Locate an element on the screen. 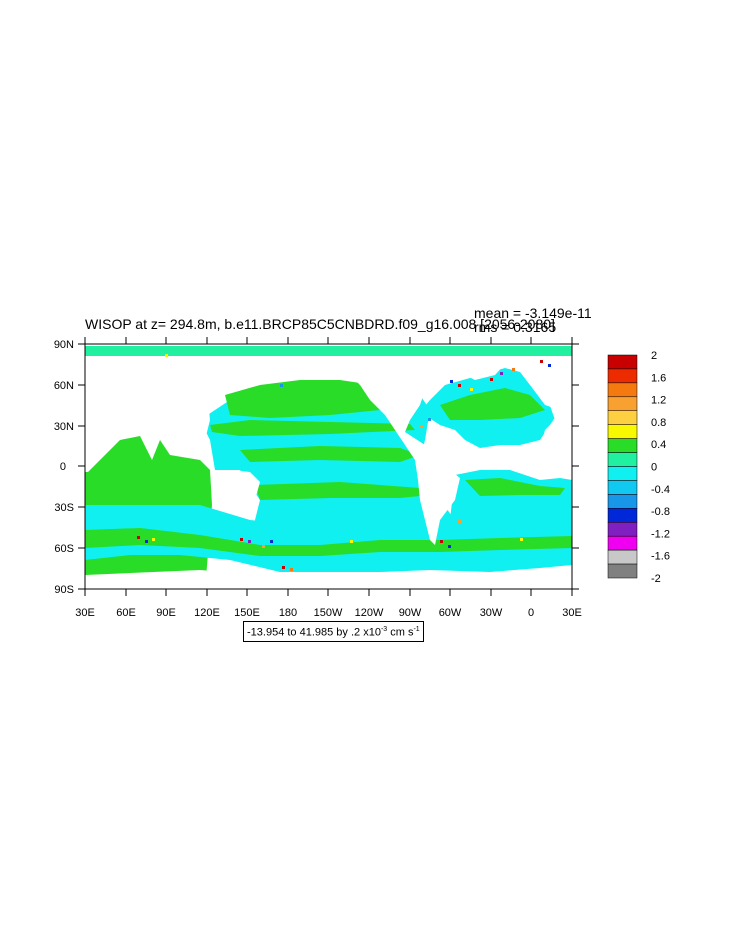 This screenshot has height=945, width=733. lat-label: 60N is located at coordinates (64, 386).